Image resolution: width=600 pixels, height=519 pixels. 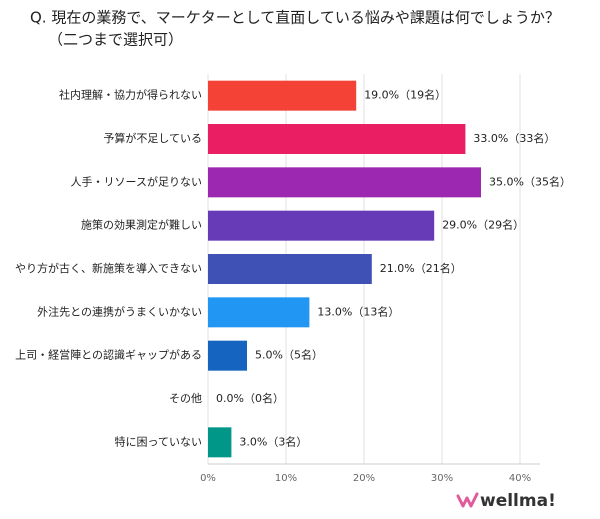 What do you see at coordinates (286, 478) in the screenshot?
I see `x-tick-label: 10%` at bounding box center [286, 478].